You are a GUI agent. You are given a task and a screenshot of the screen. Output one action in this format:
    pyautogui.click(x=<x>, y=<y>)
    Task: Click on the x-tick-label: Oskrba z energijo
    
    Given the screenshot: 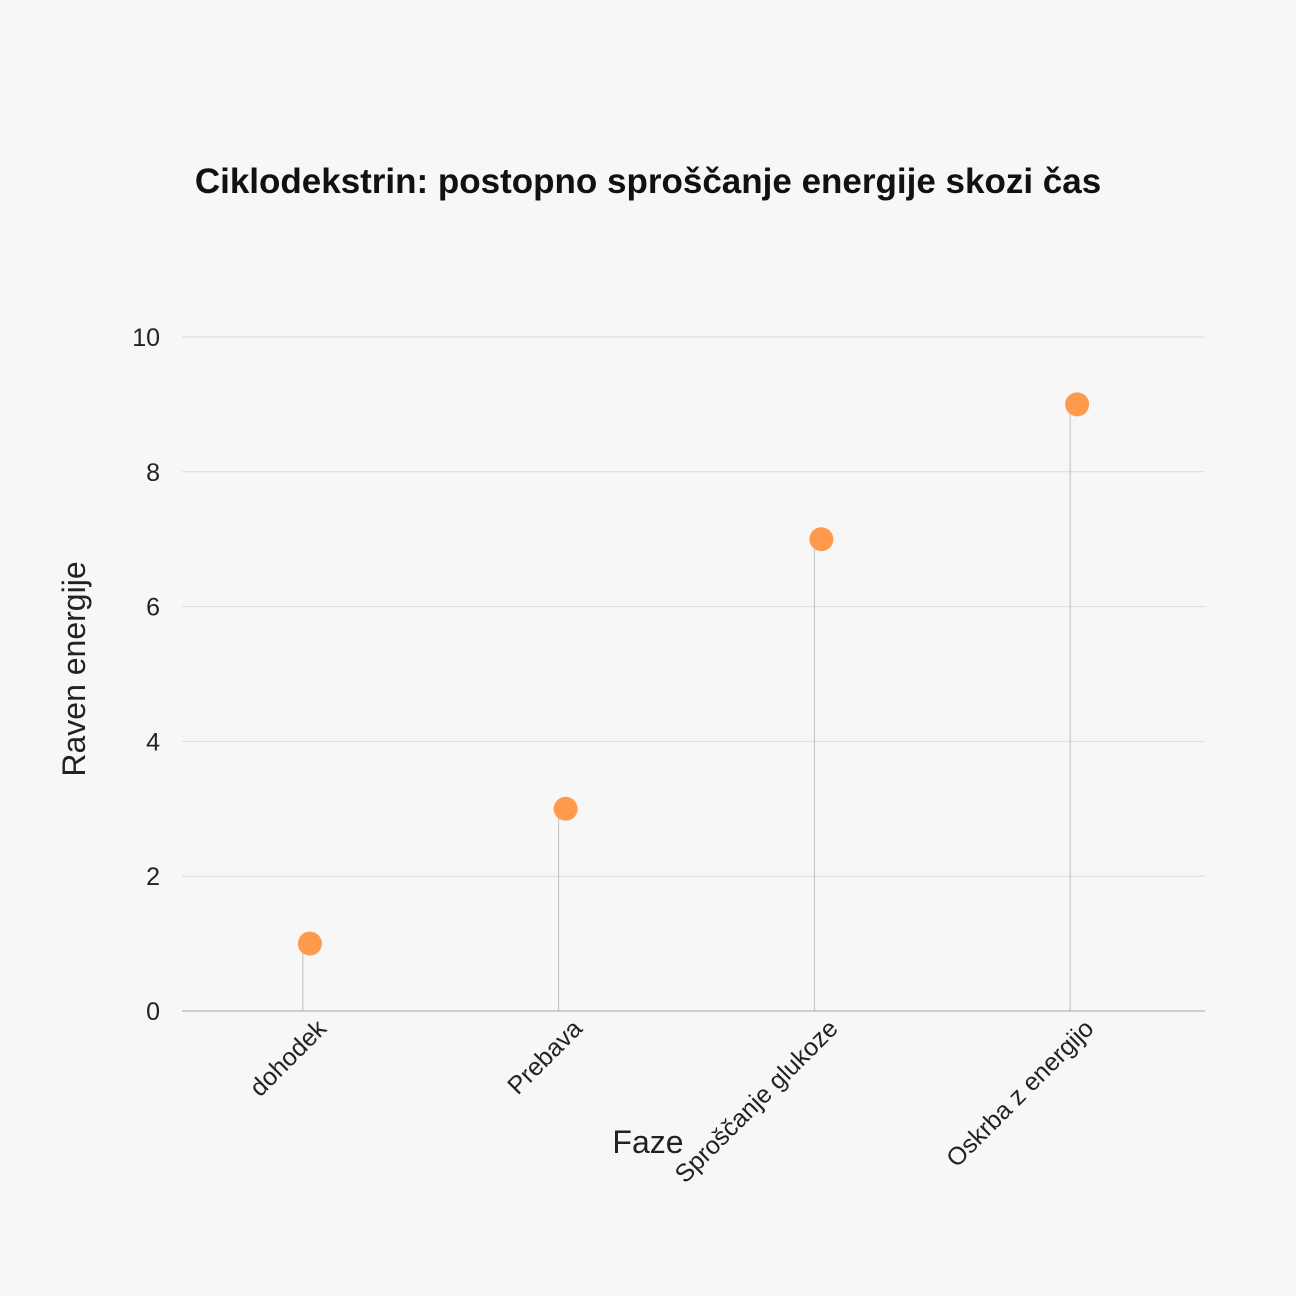 What is the action you would take?
    pyautogui.click(x=1020, y=1093)
    